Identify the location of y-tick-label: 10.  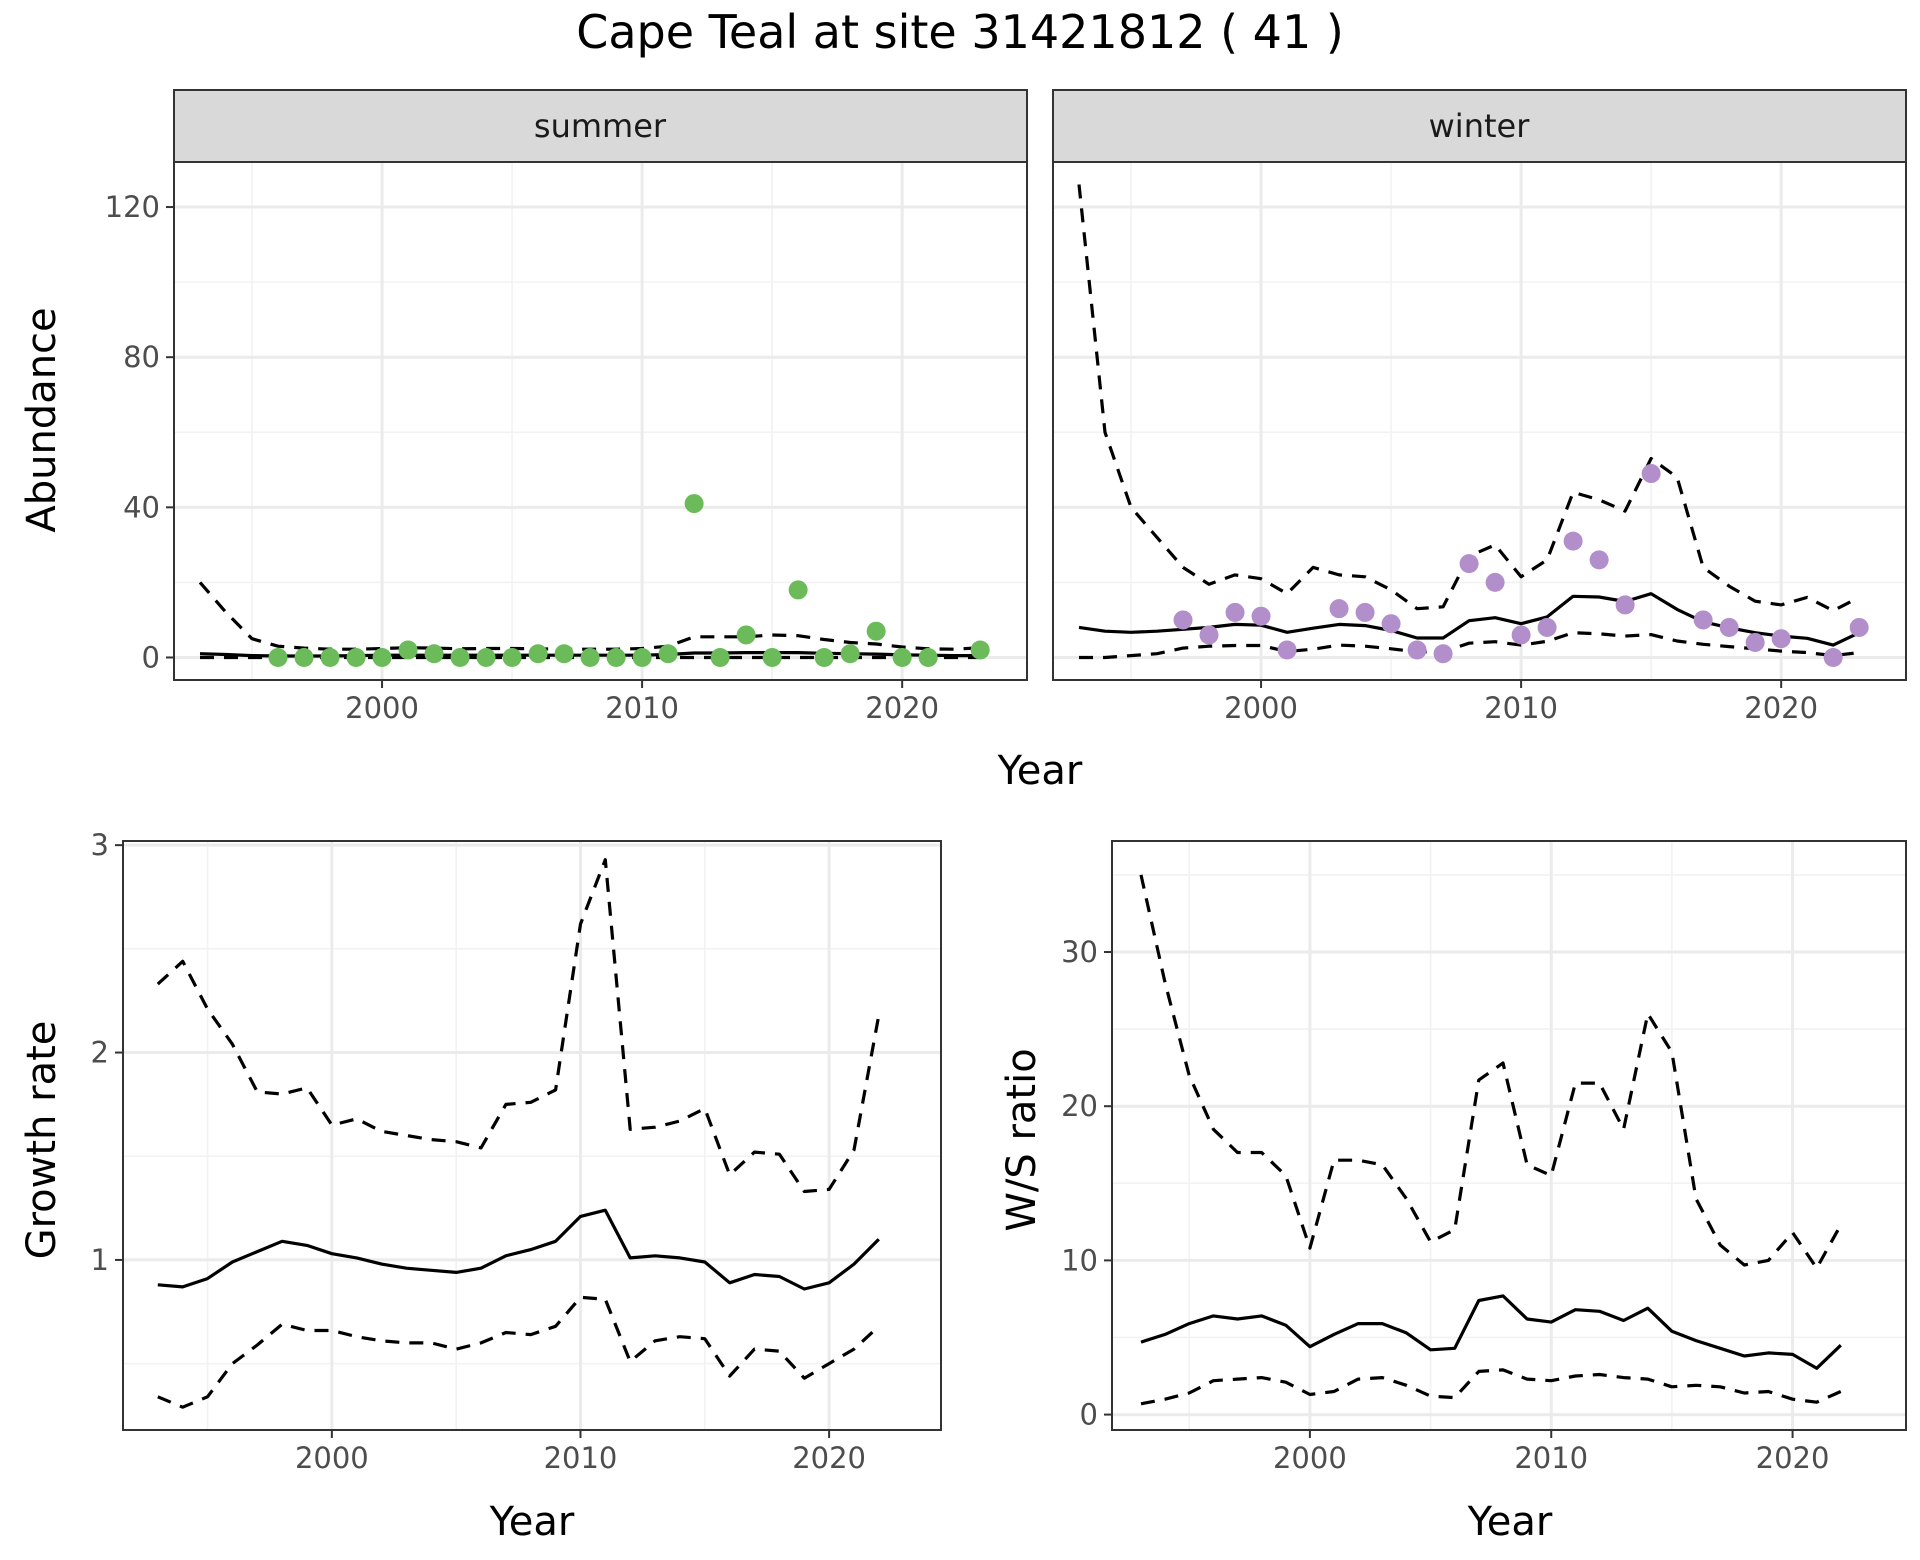
(1079, 1260).